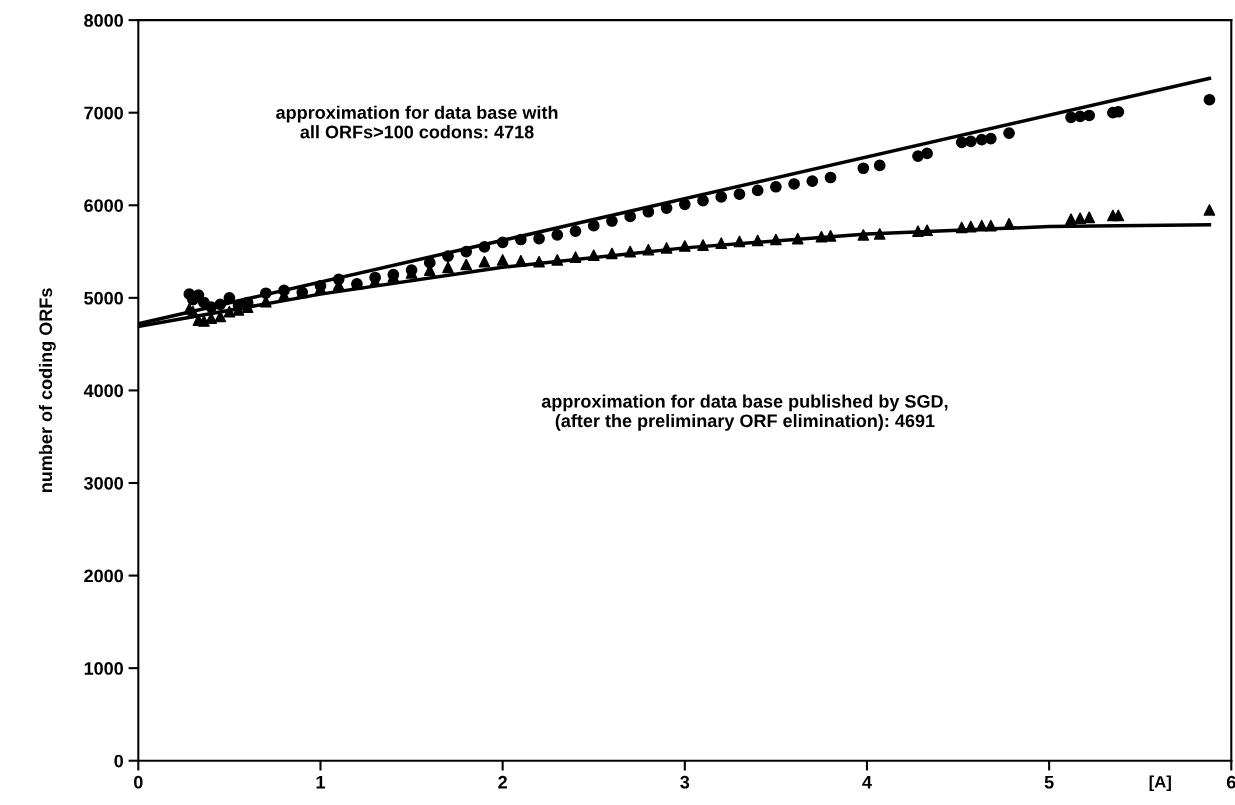 The width and height of the screenshot is (1235, 805). What do you see at coordinates (417, 122) in the screenshot?
I see `annotation: approximation for data base with all ORFs>100 codons: 4718` at bounding box center [417, 122].